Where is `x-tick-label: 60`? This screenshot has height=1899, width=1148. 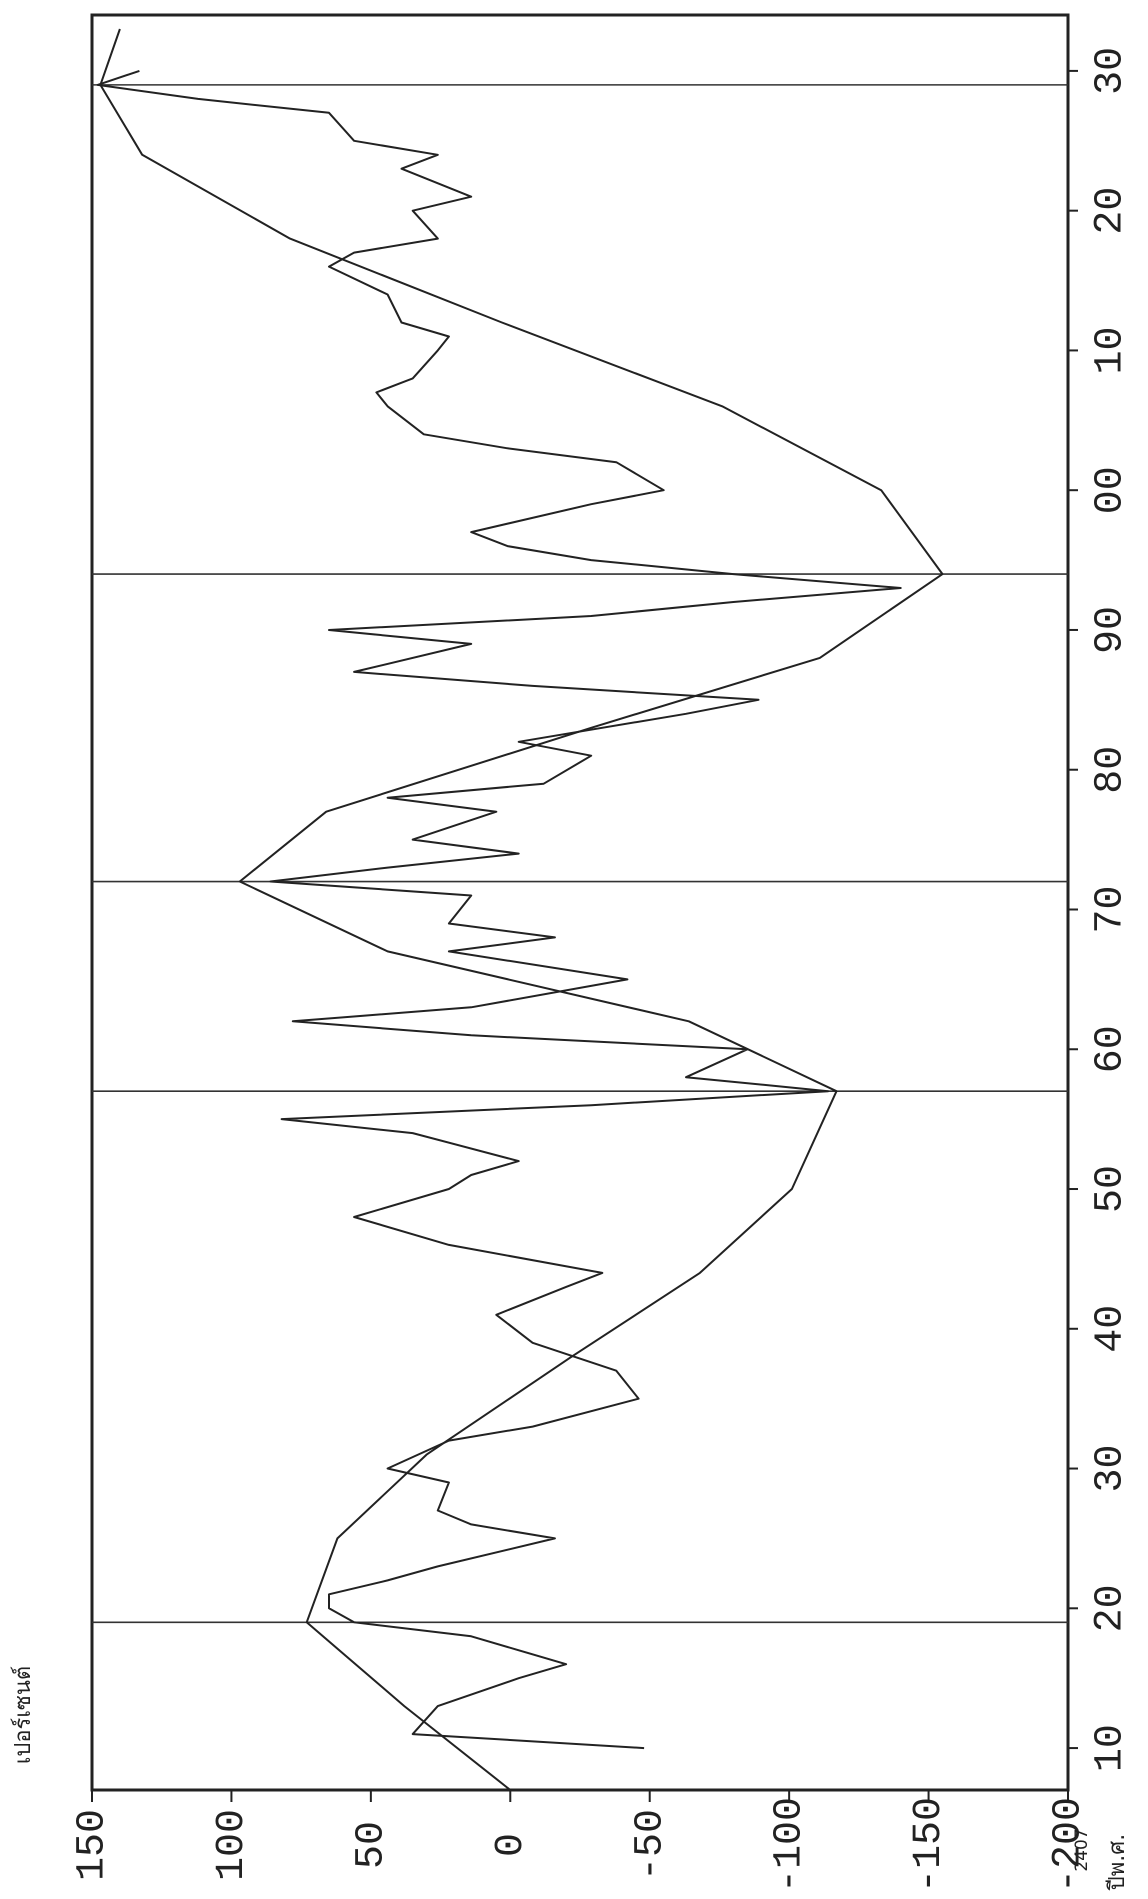 x-tick-label: 60 is located at coordinates (1111, 1049).